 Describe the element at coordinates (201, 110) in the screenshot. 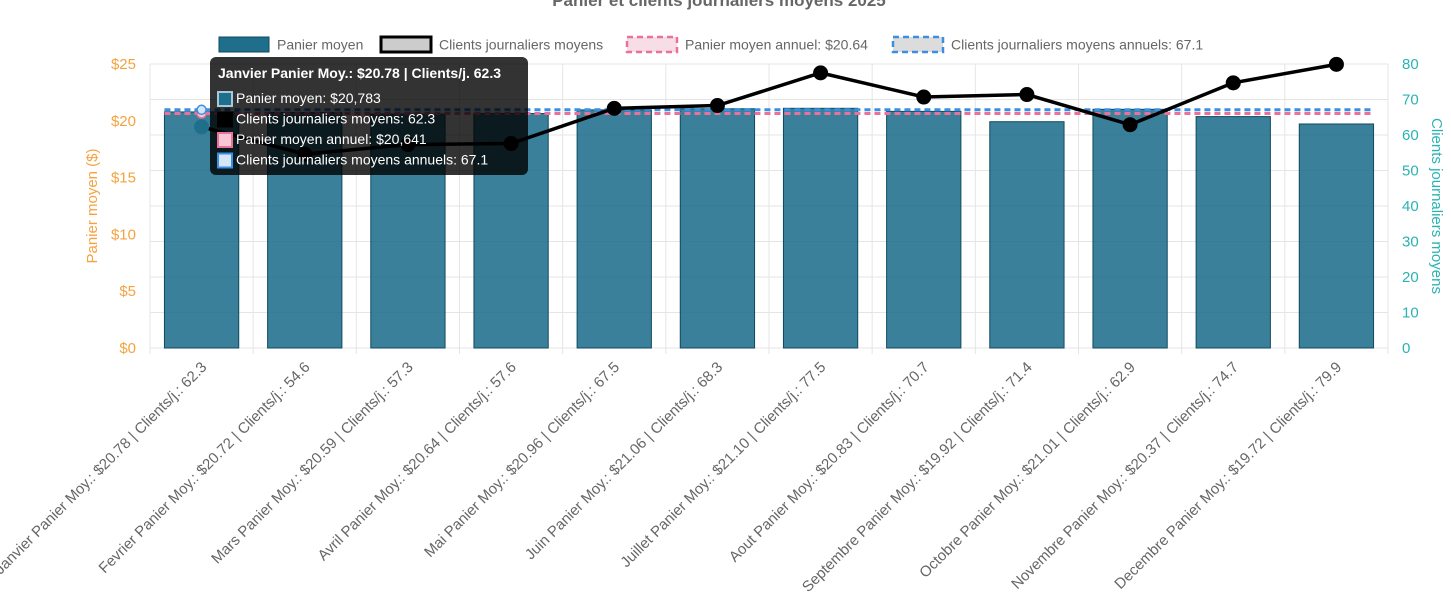

I see `annual-clients-point` at that location.